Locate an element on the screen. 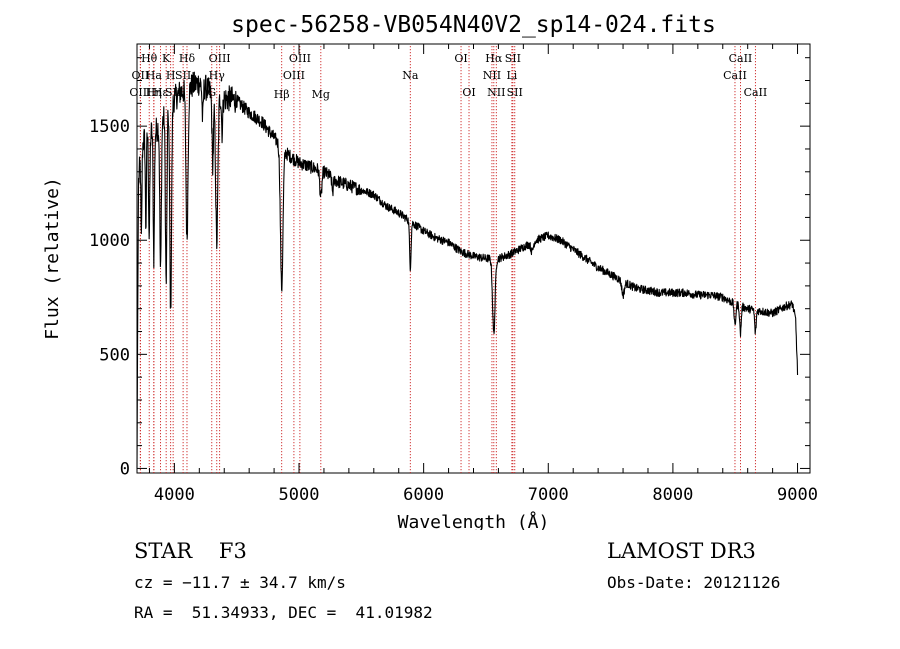 This screenshot has height=649, width=900. line-marker-label: Li is located at coordinates (511, 75).